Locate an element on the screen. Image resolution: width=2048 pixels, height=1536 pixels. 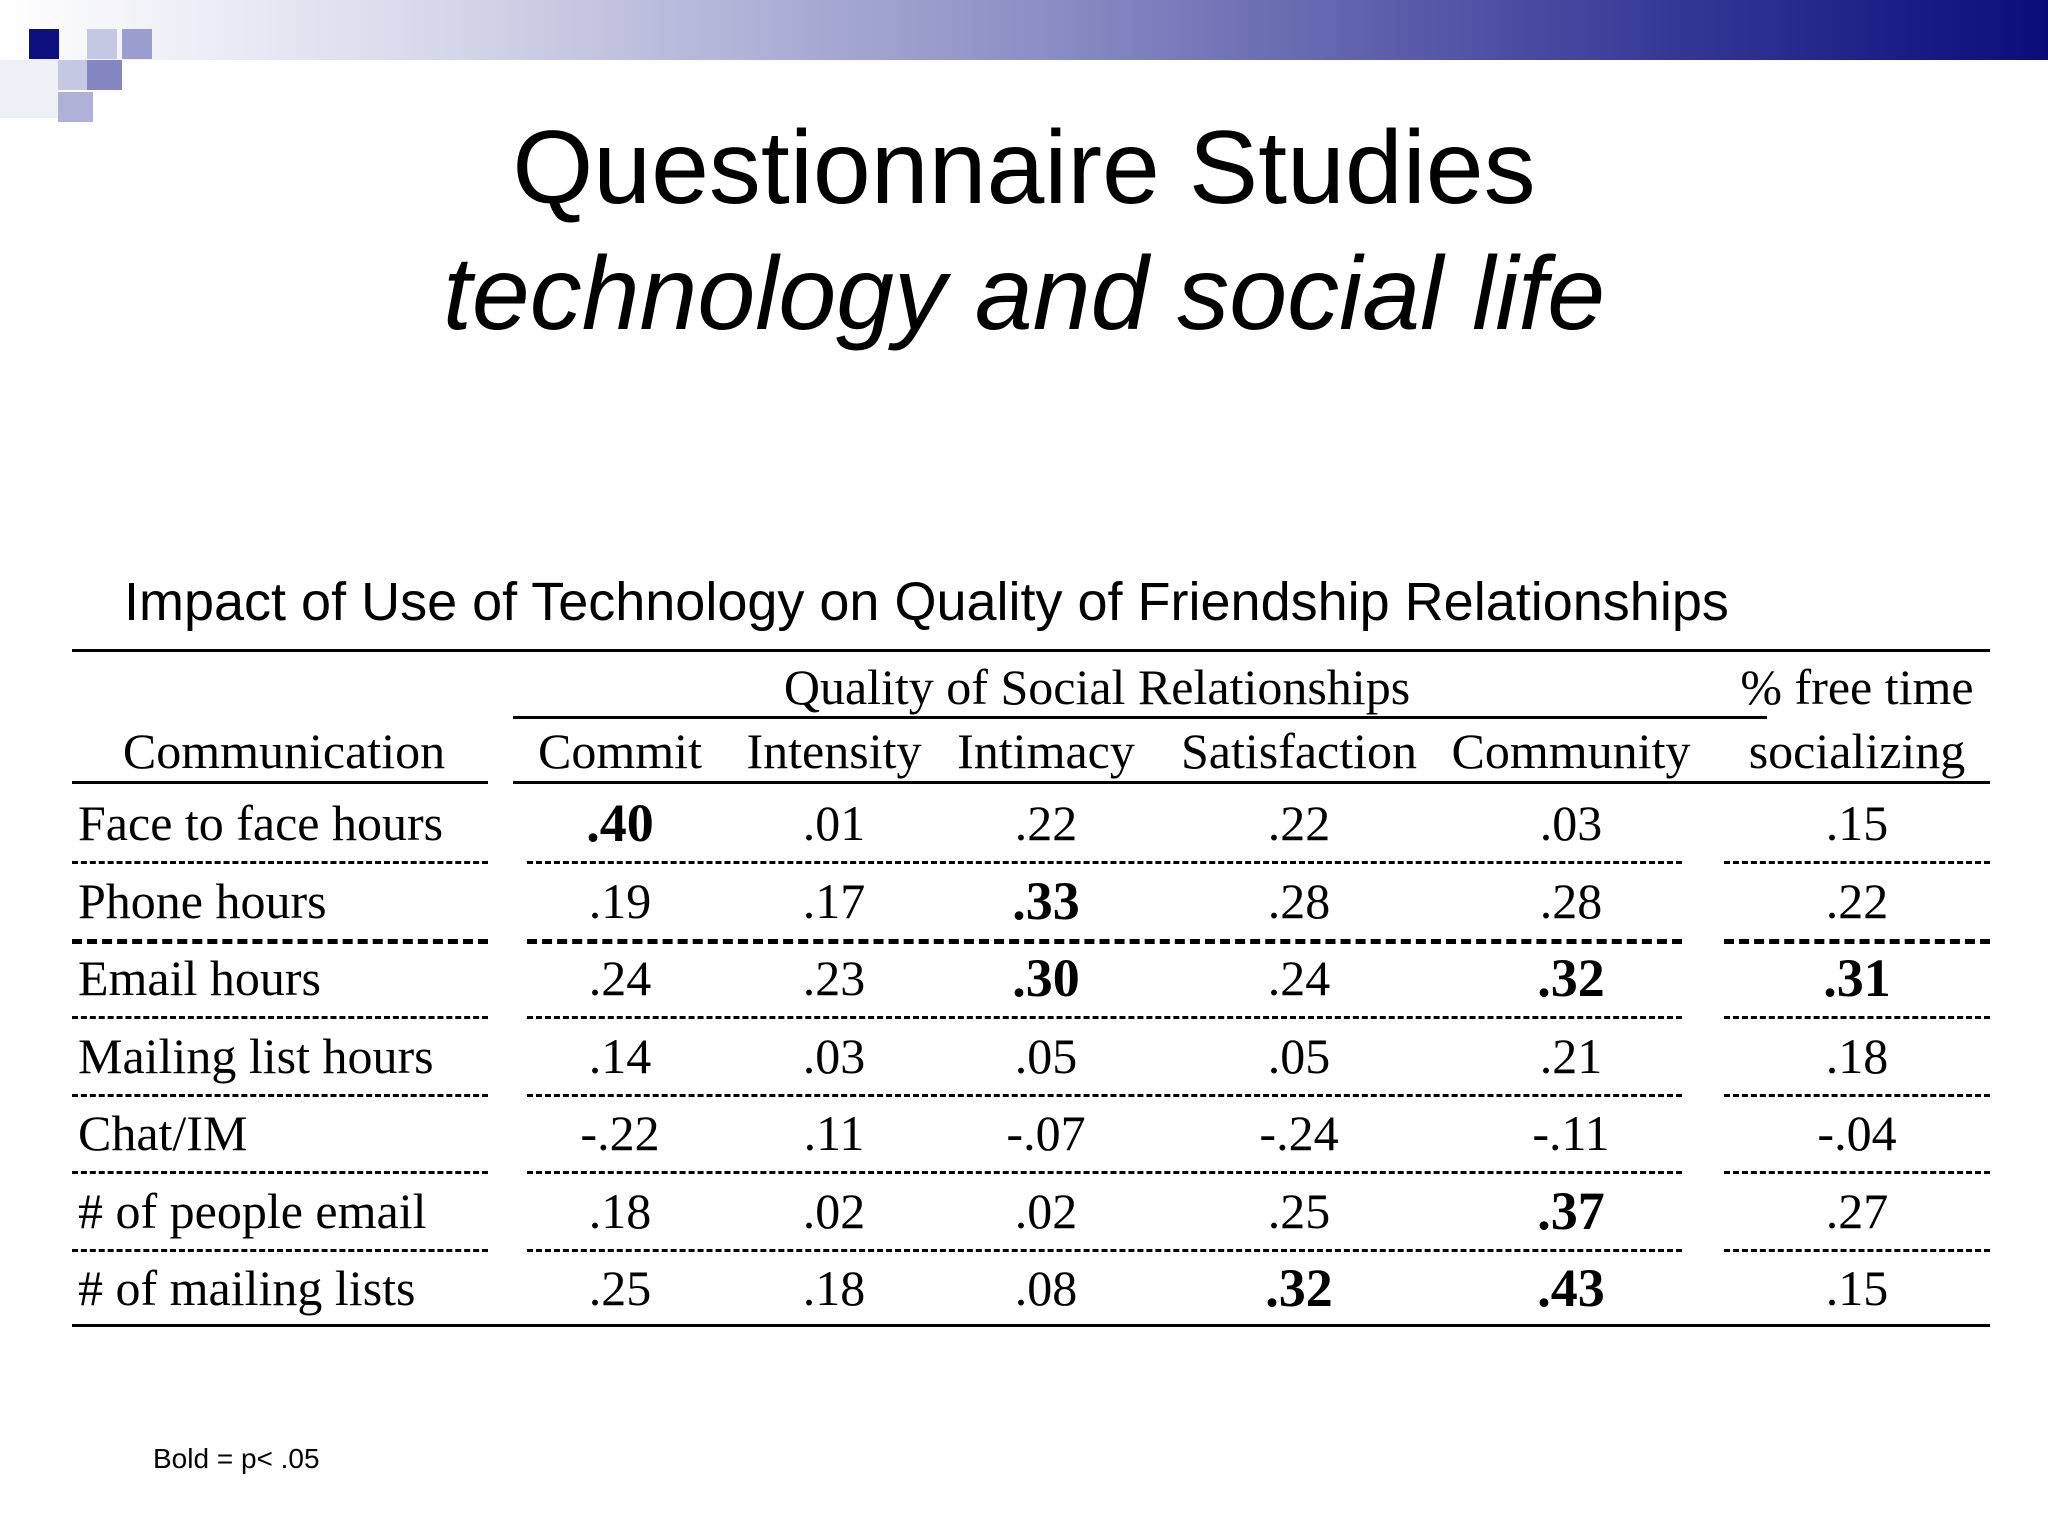
row-label: Face to face hours is located at coordinates (261, 823).